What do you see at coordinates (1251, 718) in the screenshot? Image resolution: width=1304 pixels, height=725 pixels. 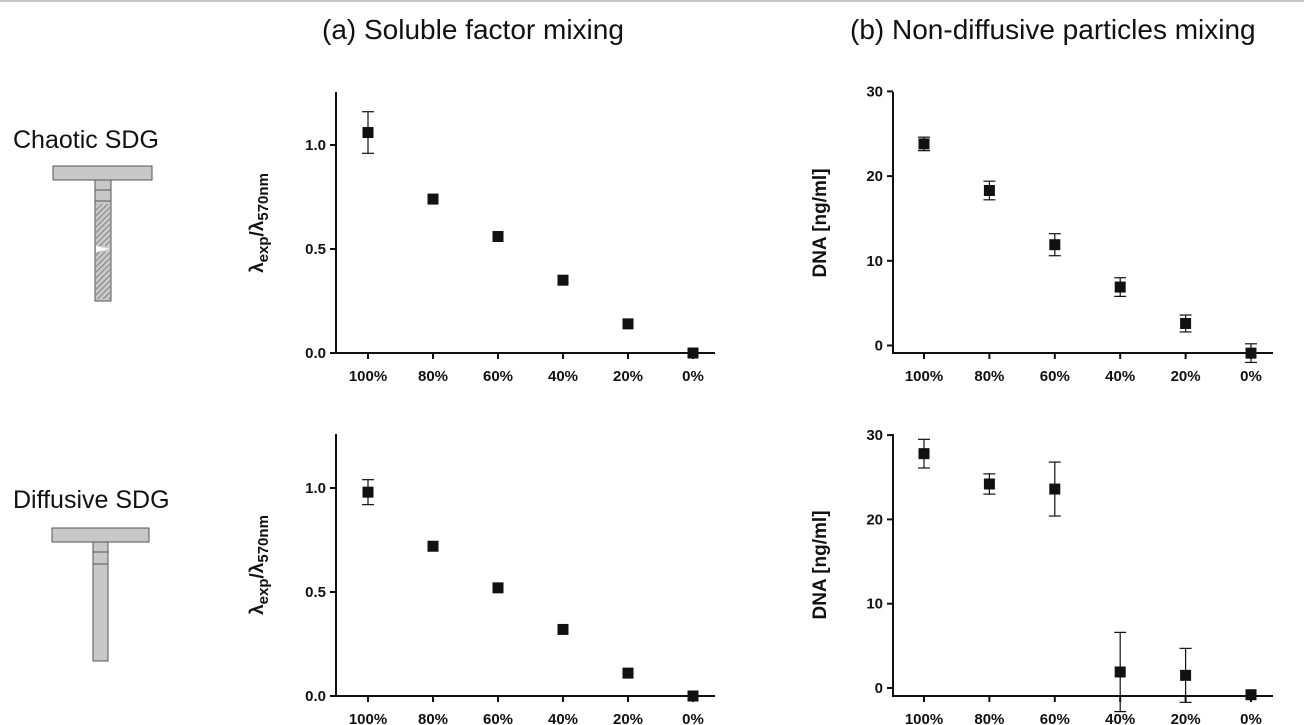 I see `b-diffusive-xtick-label: 0%` at bounding box center [1251, 718].